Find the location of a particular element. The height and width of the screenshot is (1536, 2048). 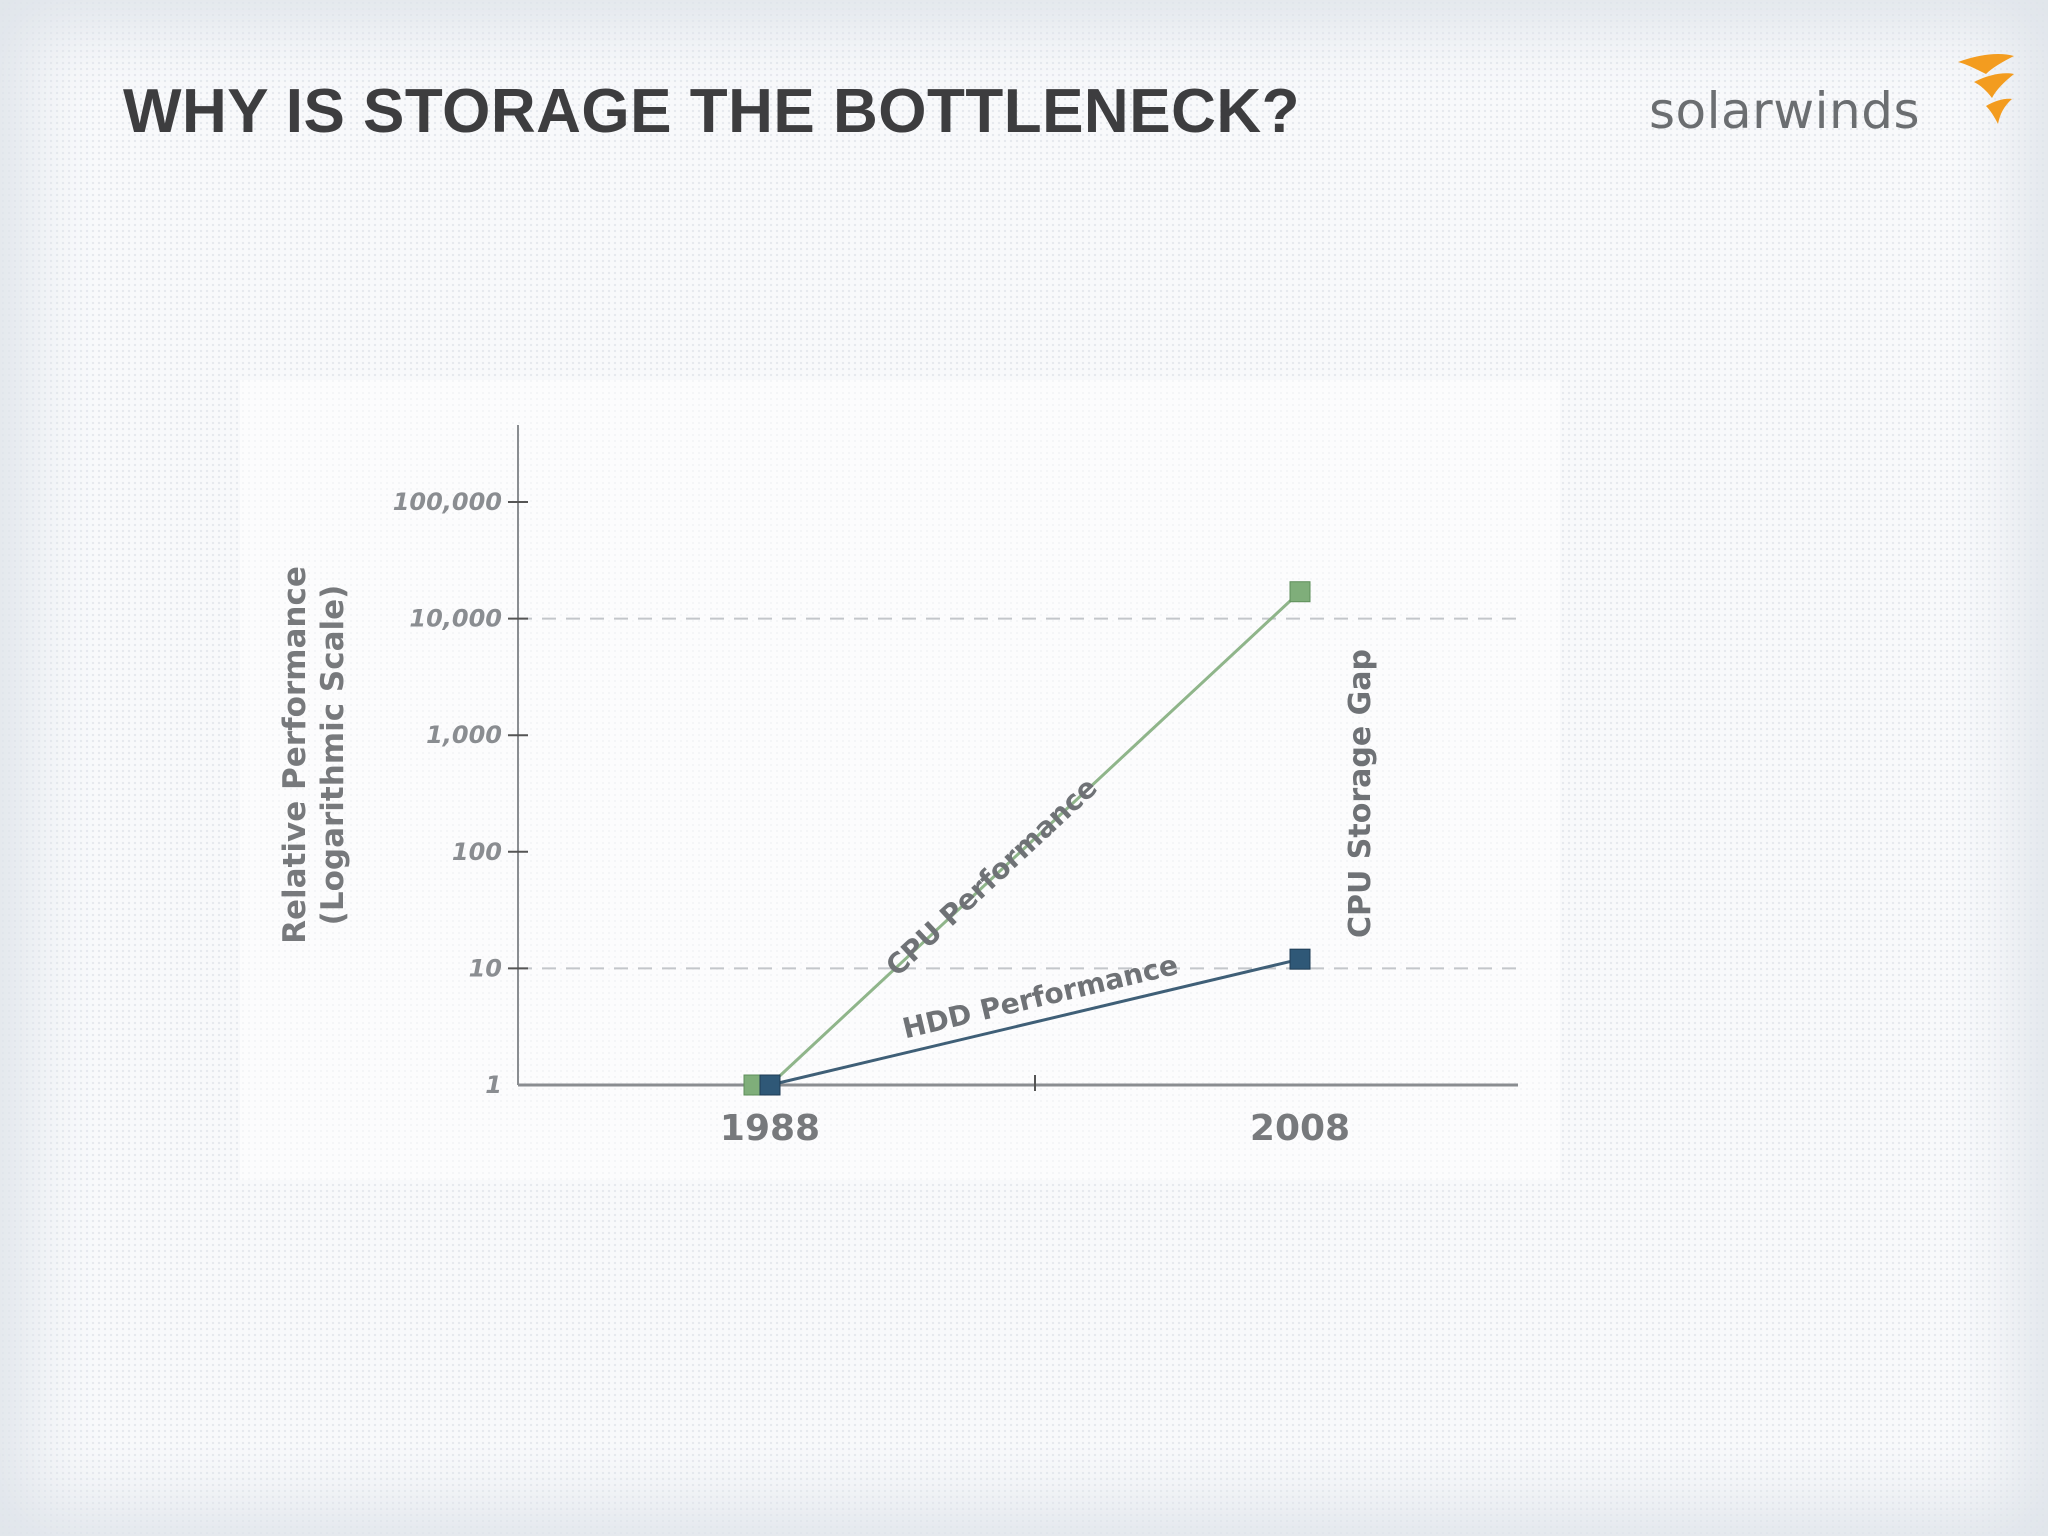

series-label-0: CPU Performance is located at coordinates (991, 877).